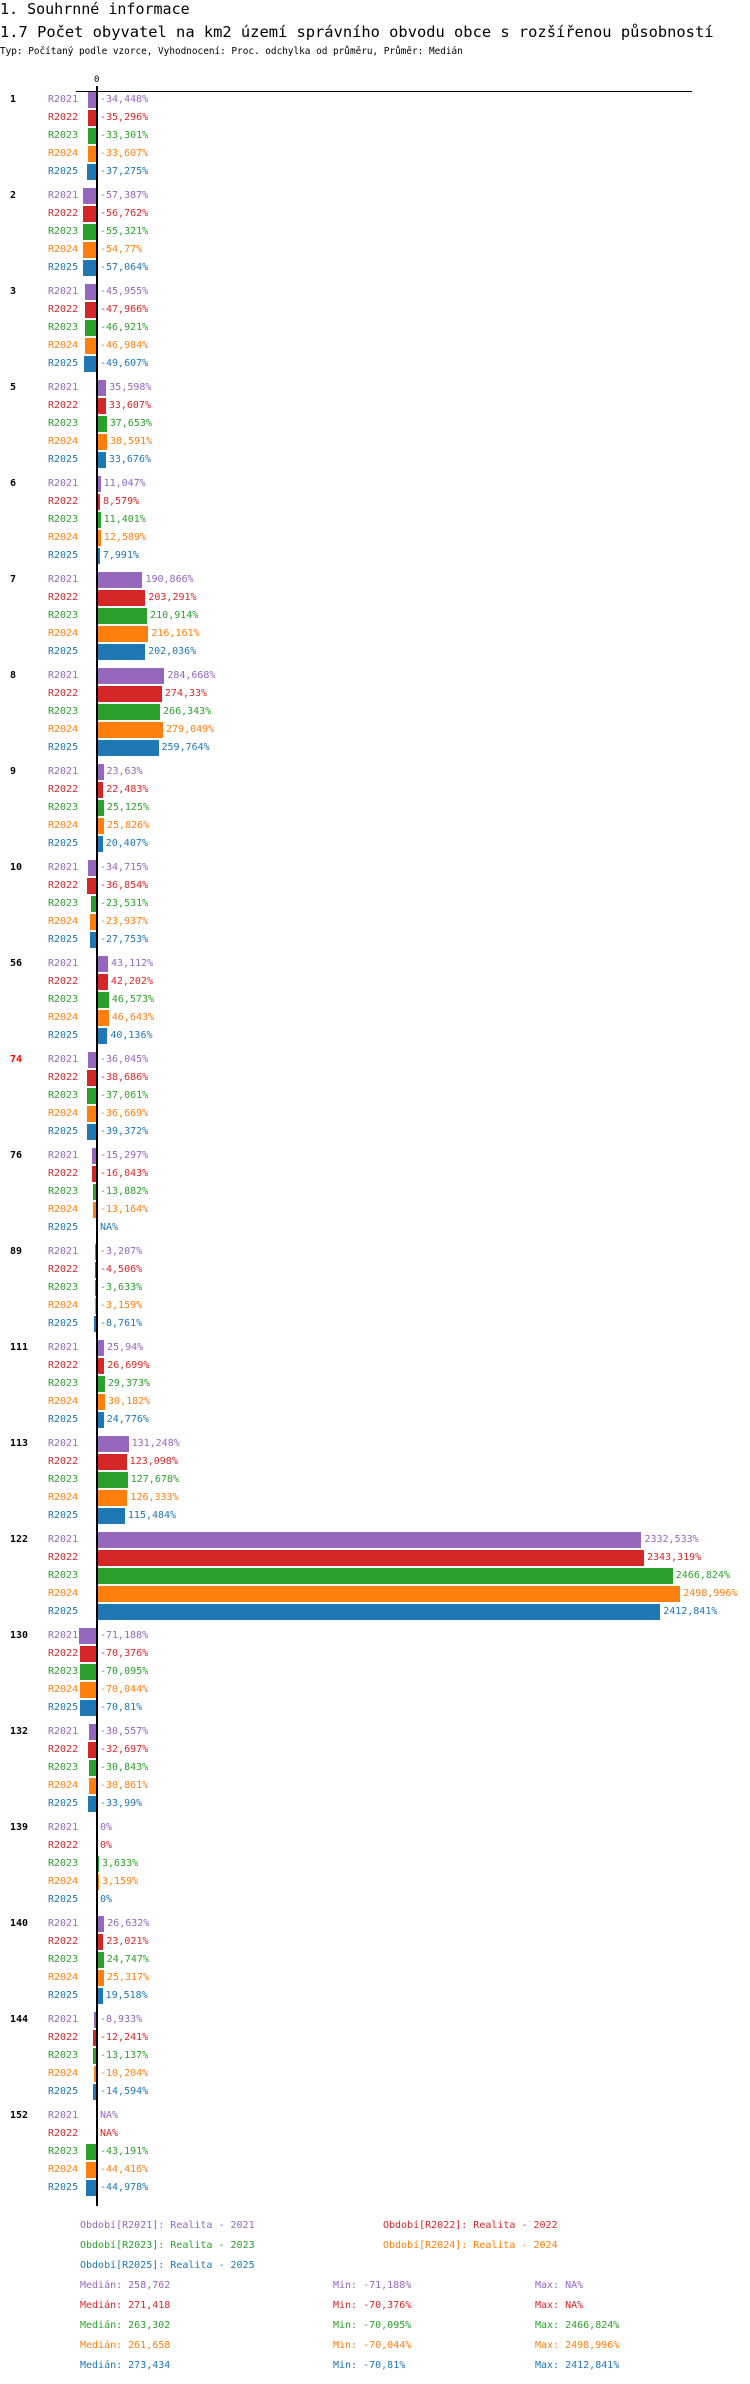  What do you see at coordinates (16, 1155) in the screenshot?
I see `group-label: 76` at bounding box center [16, 1155].